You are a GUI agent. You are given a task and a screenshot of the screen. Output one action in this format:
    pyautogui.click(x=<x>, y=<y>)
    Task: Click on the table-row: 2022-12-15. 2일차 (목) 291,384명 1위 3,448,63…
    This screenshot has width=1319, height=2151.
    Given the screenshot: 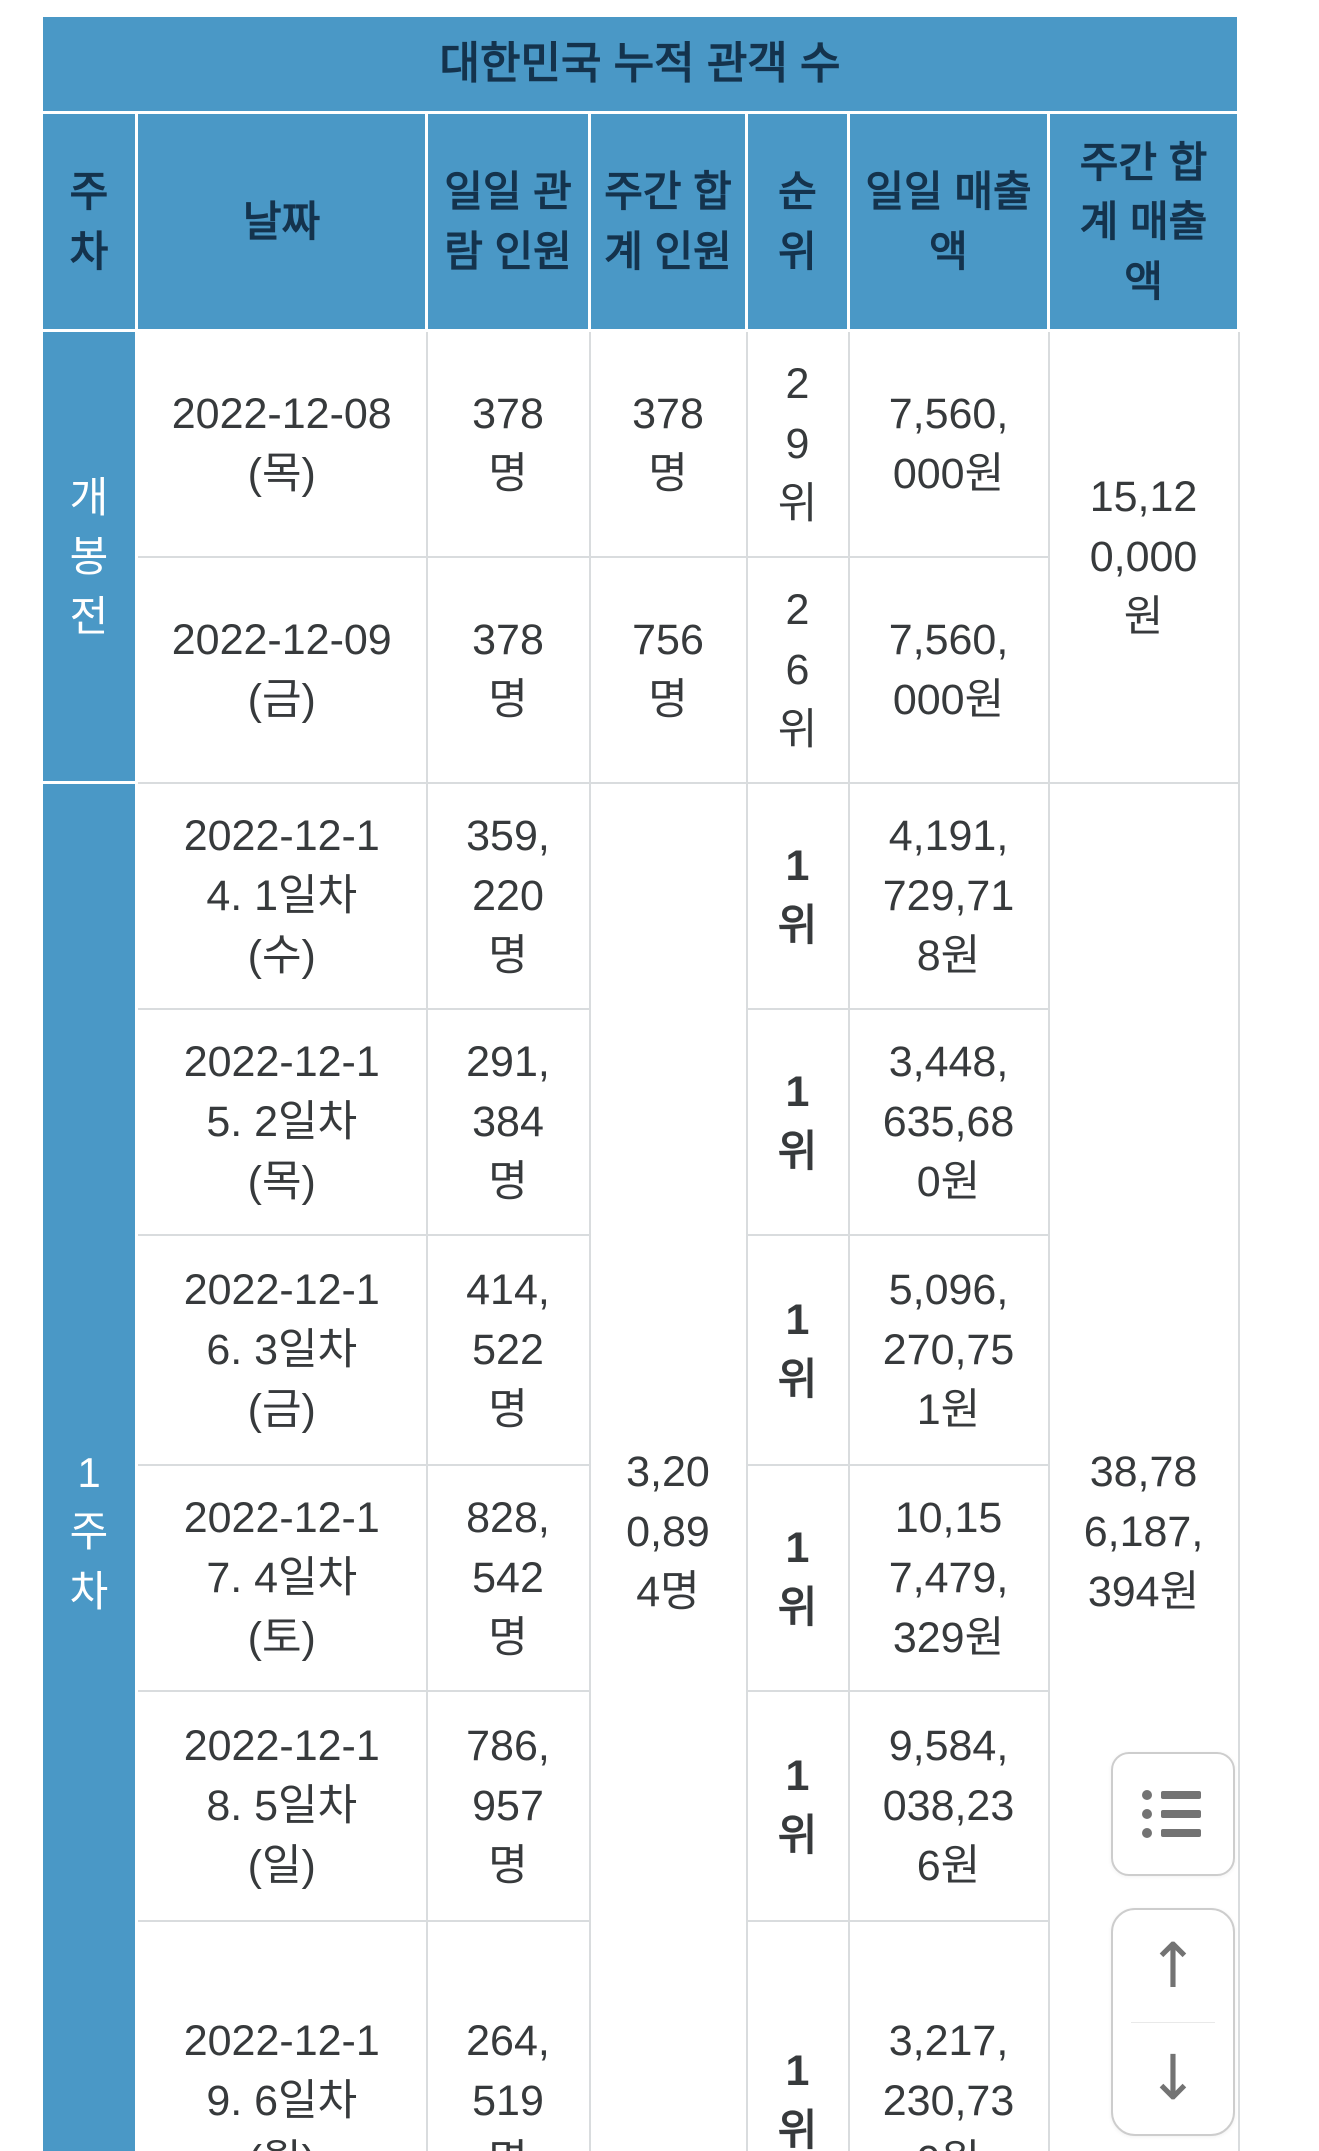 What is the action you would take?
    pyautogui.click(x=640, y=1121)
    